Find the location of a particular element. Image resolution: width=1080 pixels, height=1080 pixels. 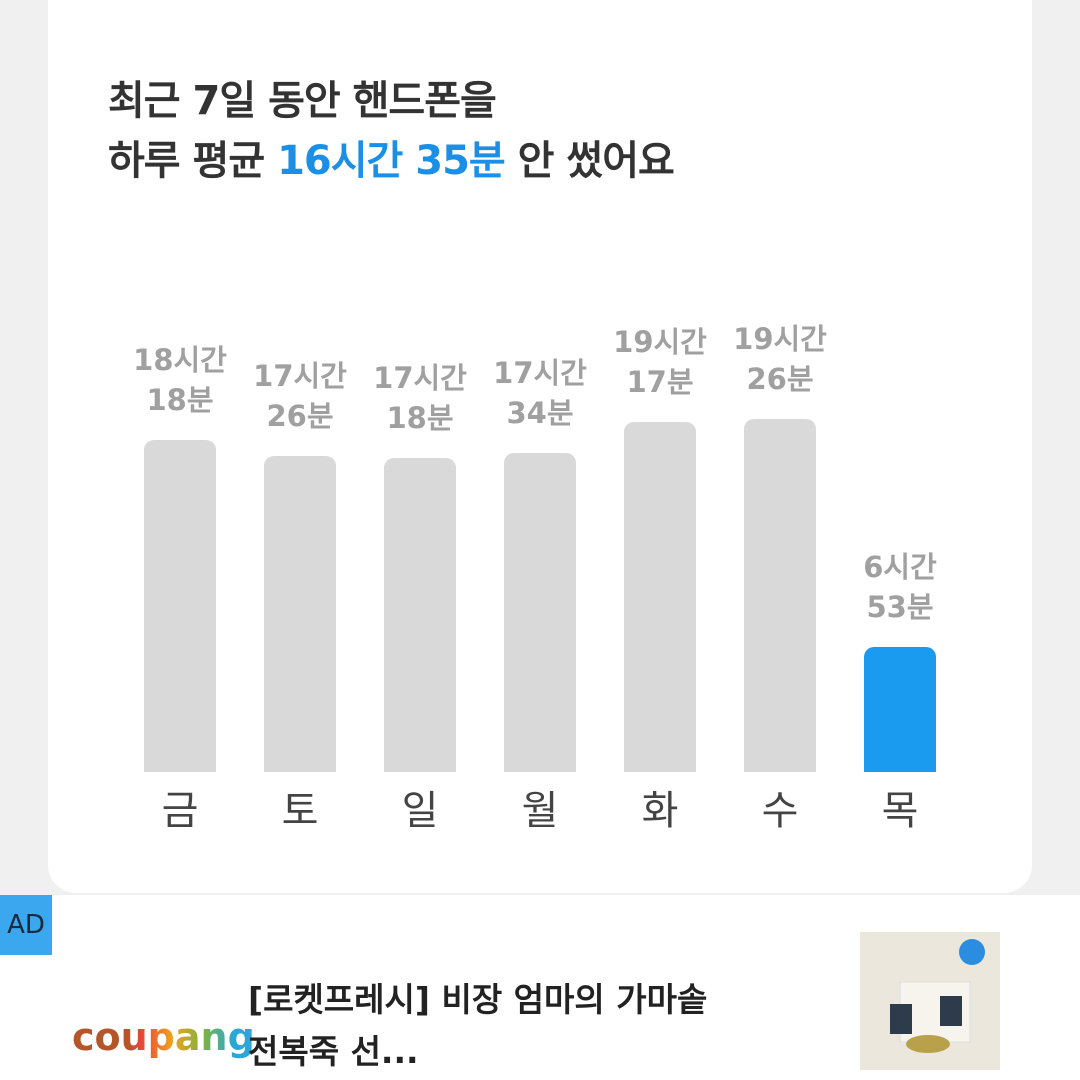

ad-badge: AD is located at coordinates (26, 925).